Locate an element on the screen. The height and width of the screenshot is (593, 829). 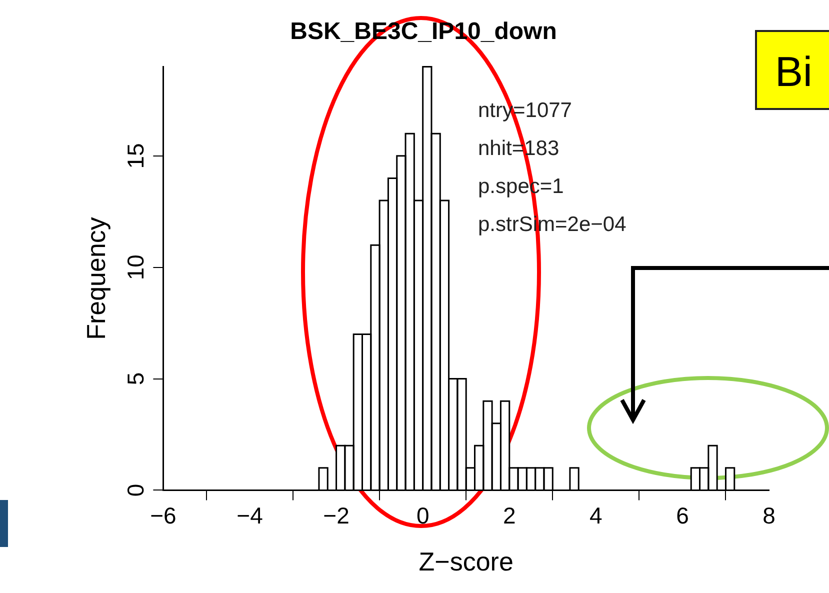
y-tick-label: 0 is located at coordinates (135, 490).